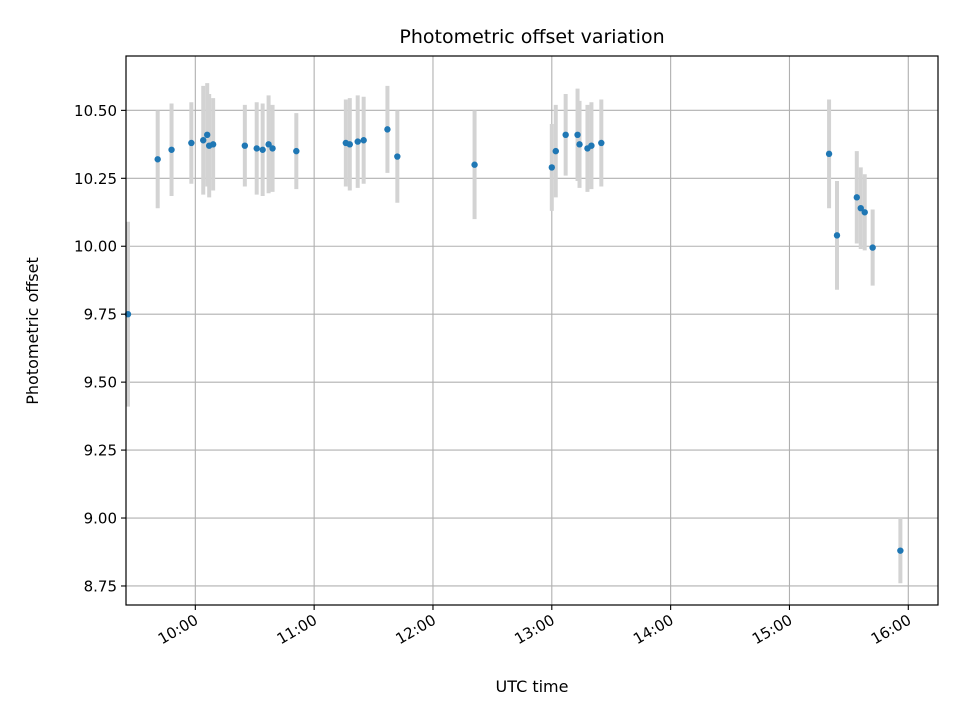 The image size is (960, 720). I want to click on x-axis-label: UTC time, so click(532, 686).